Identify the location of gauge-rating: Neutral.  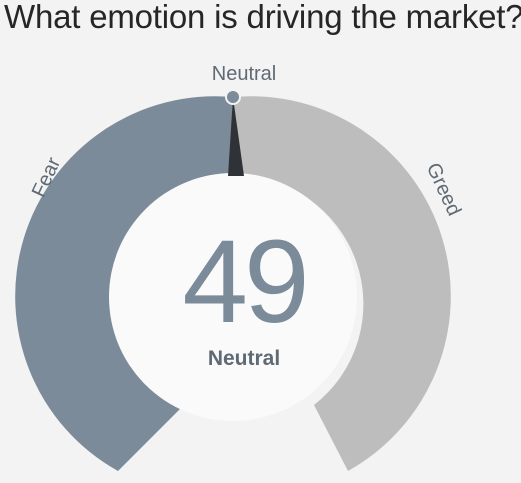
(244, 358).